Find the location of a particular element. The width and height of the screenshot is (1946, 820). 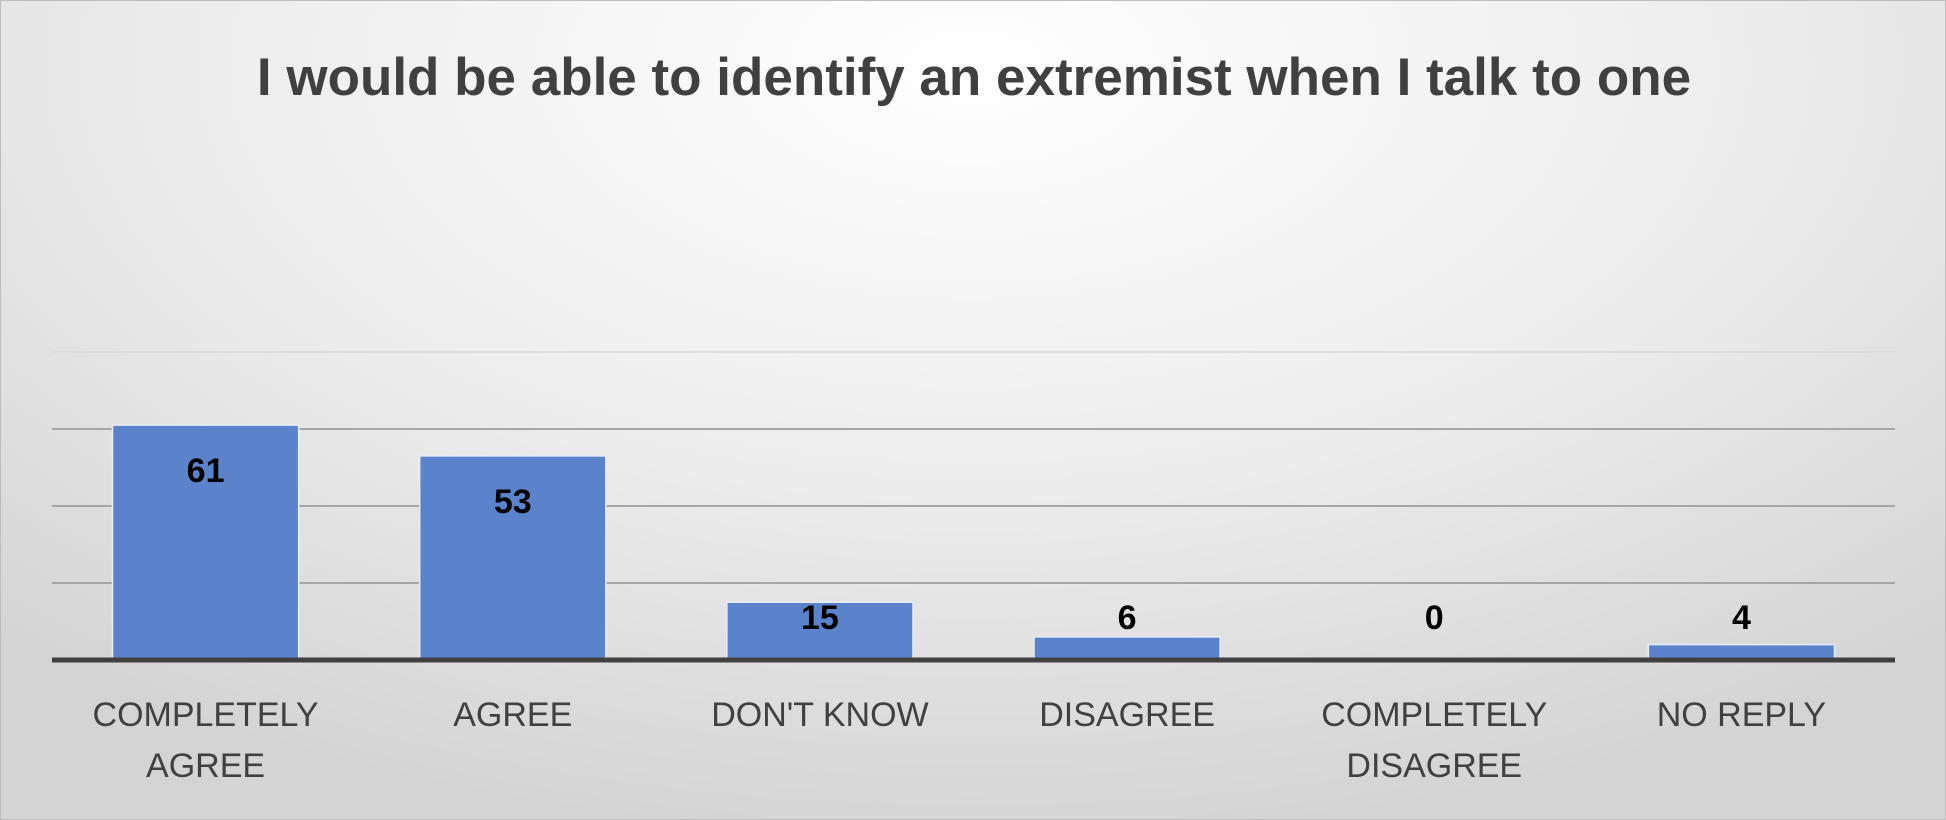

x-tick-label: DISAGREE is located at coordinates (1127, 715).